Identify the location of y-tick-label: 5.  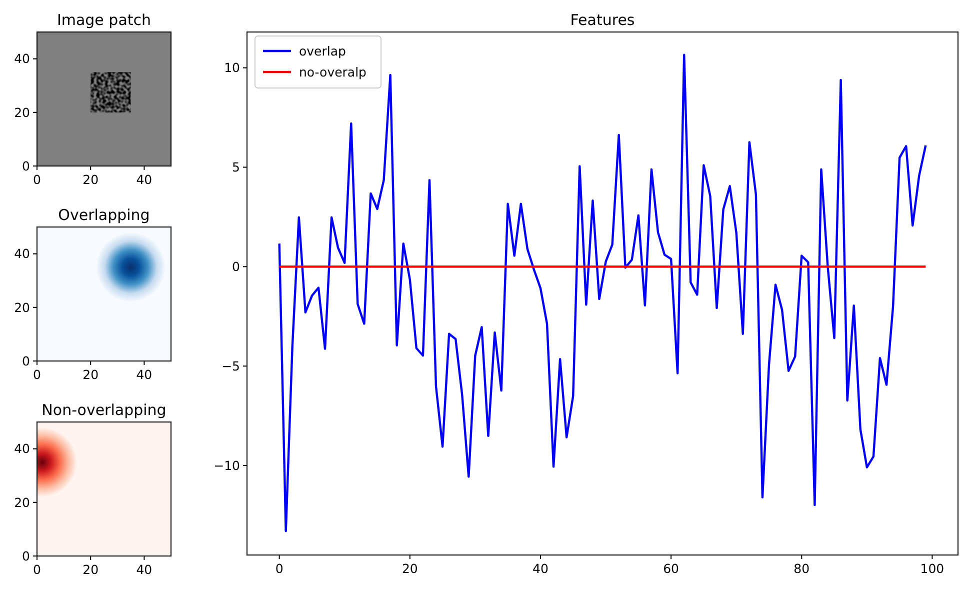
(236, 167).